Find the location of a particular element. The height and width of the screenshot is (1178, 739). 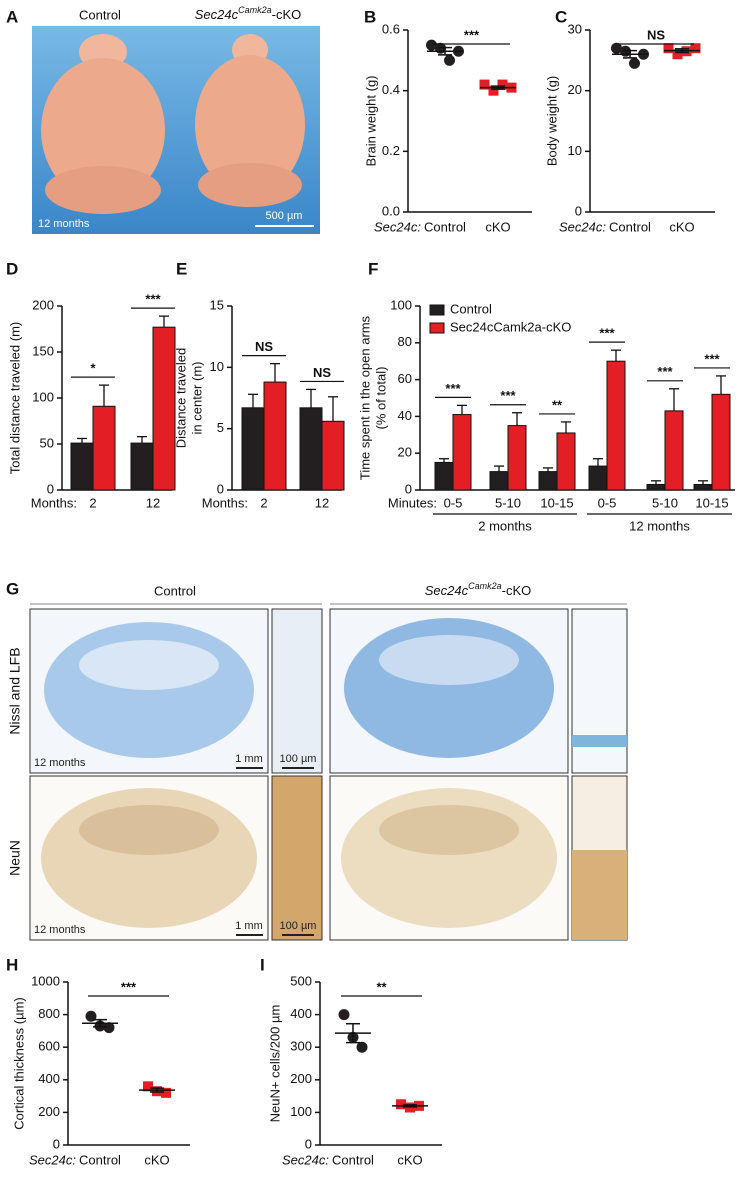

y-tick-label: 500 is located at coordinates (301, 980).